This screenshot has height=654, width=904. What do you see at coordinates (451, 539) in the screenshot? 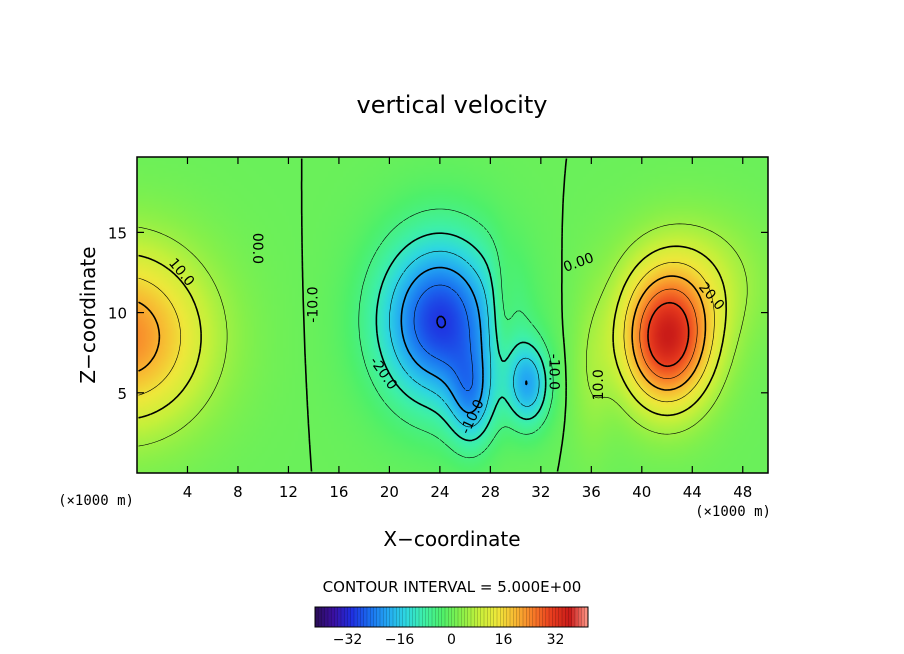
I see `x-axis-label: X−coordinate` at bounding box center [451, 539].